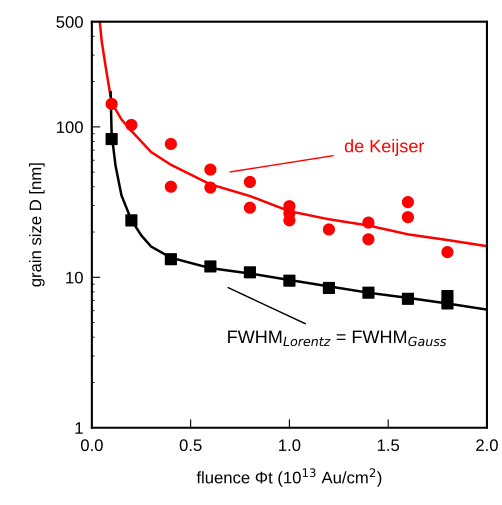 The image size is (502, 505). Describe the element at coordinates (289, 477) in the screenshot. I see `x-axis-title: fluence Φt (10$^{13}$ Au/cm$^{2}$)` at that location.